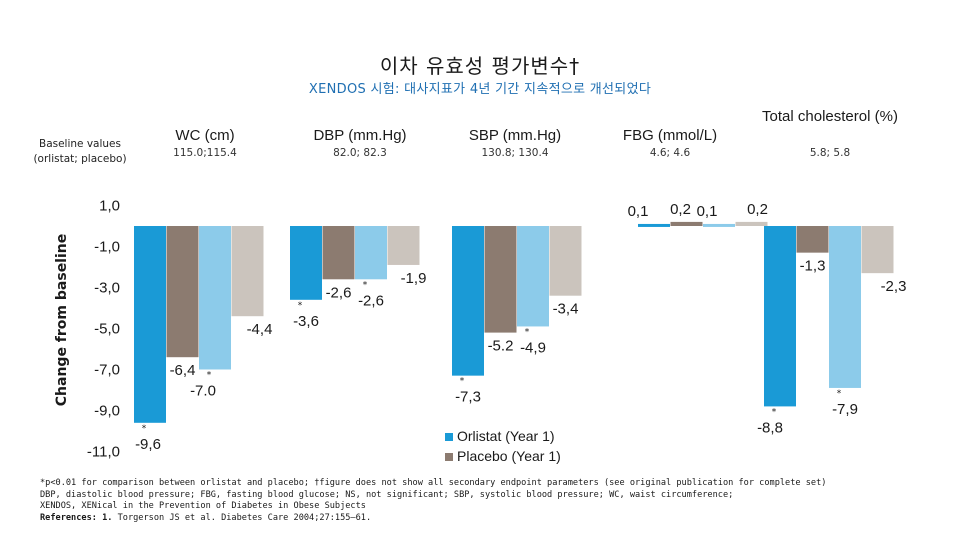  Describe the element at coordinates (76, 517) in the screenshot. I see `references-heading: References: 1.` at that location.